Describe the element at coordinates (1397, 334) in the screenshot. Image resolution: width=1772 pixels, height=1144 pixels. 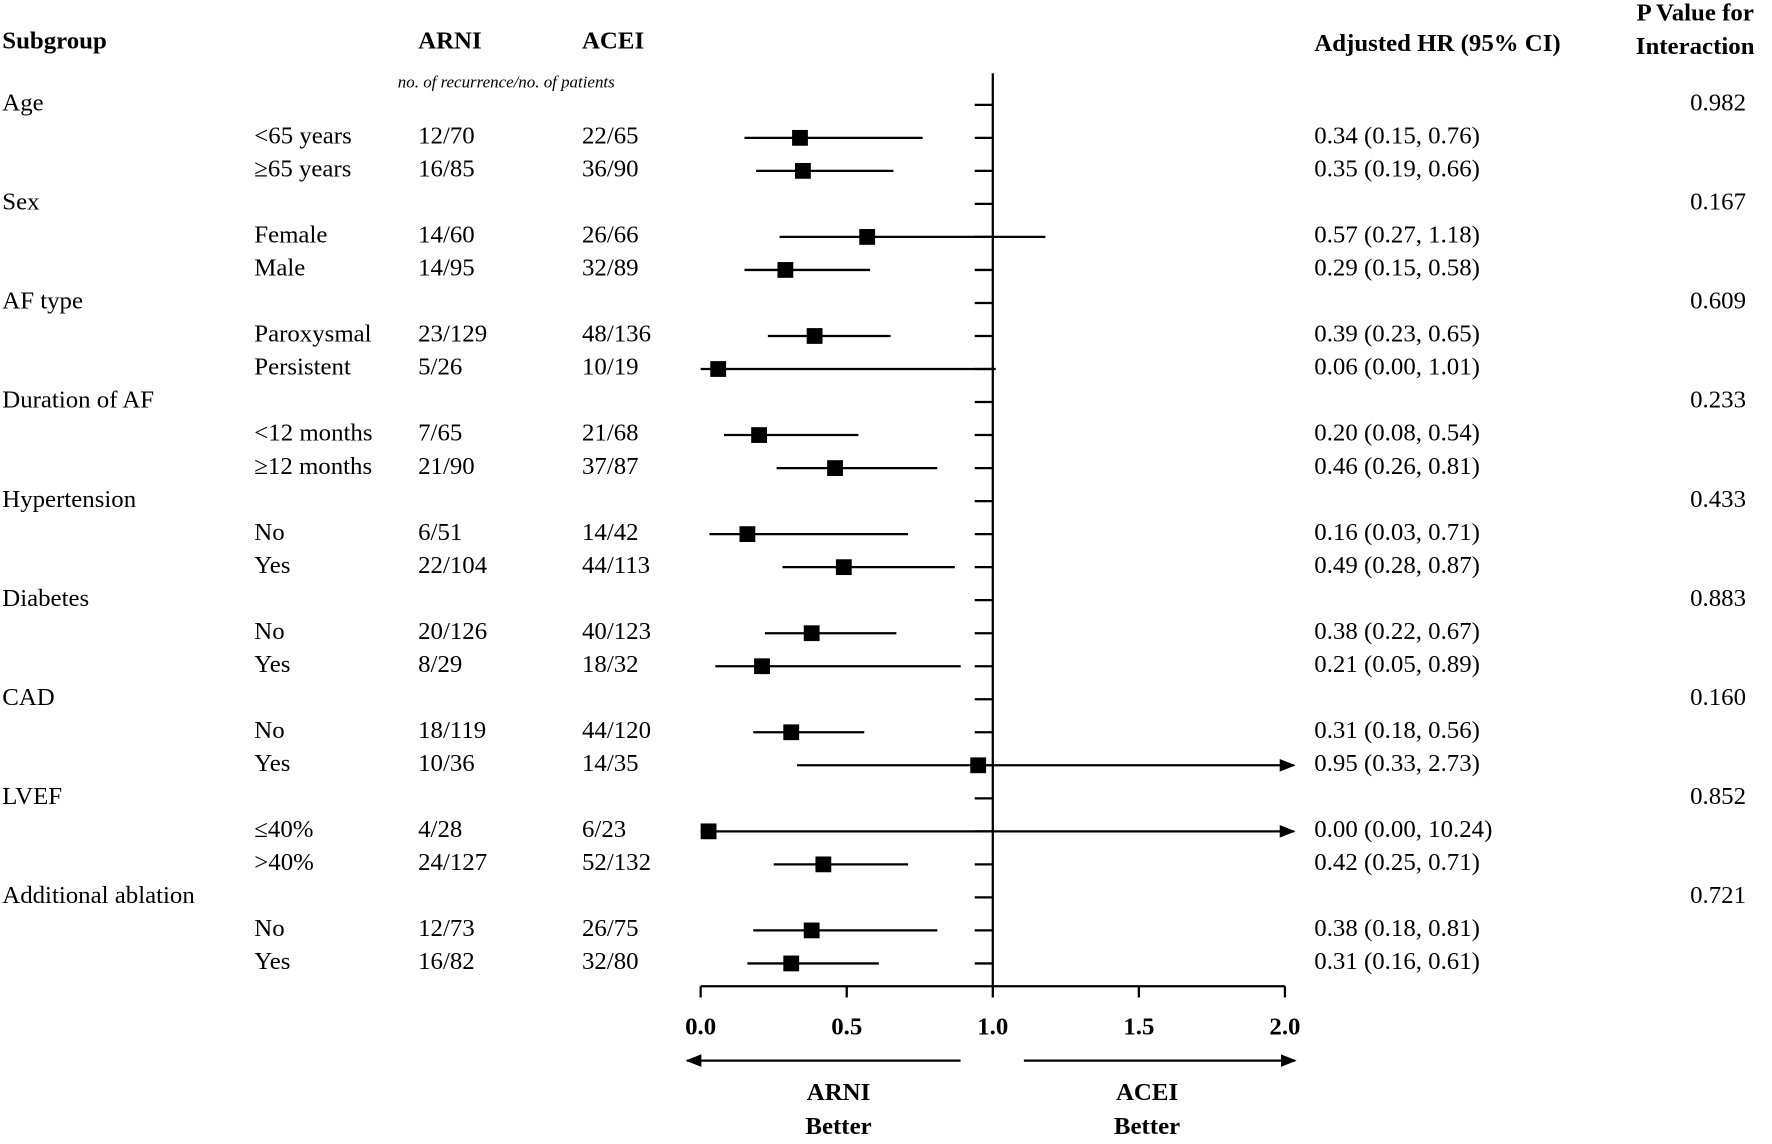
I see `hr-label: 0.39 (0.23, 0.65)` at that location.